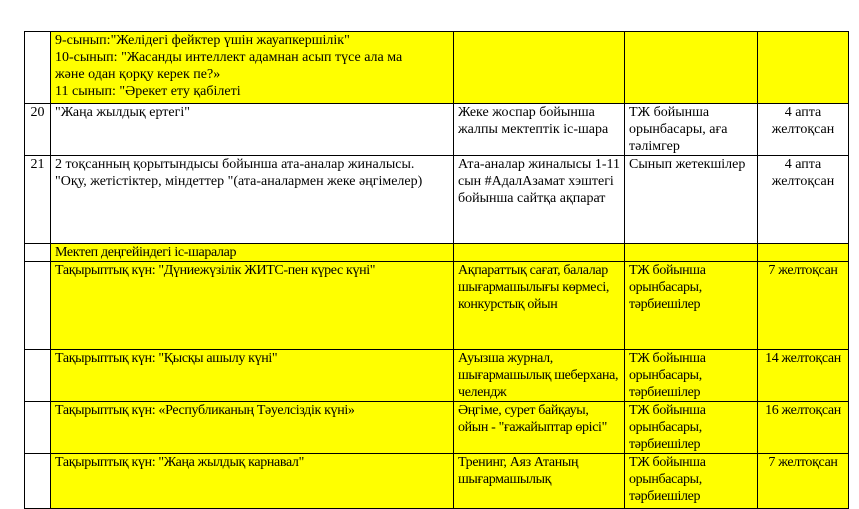 Image resolution: width=859 pixels, height=509 pixels. Describe the element at coordinates (252, 252) in the screenshot. I see `section-title: Мектеп деңгейіндегі іс-шаралар` at that location.